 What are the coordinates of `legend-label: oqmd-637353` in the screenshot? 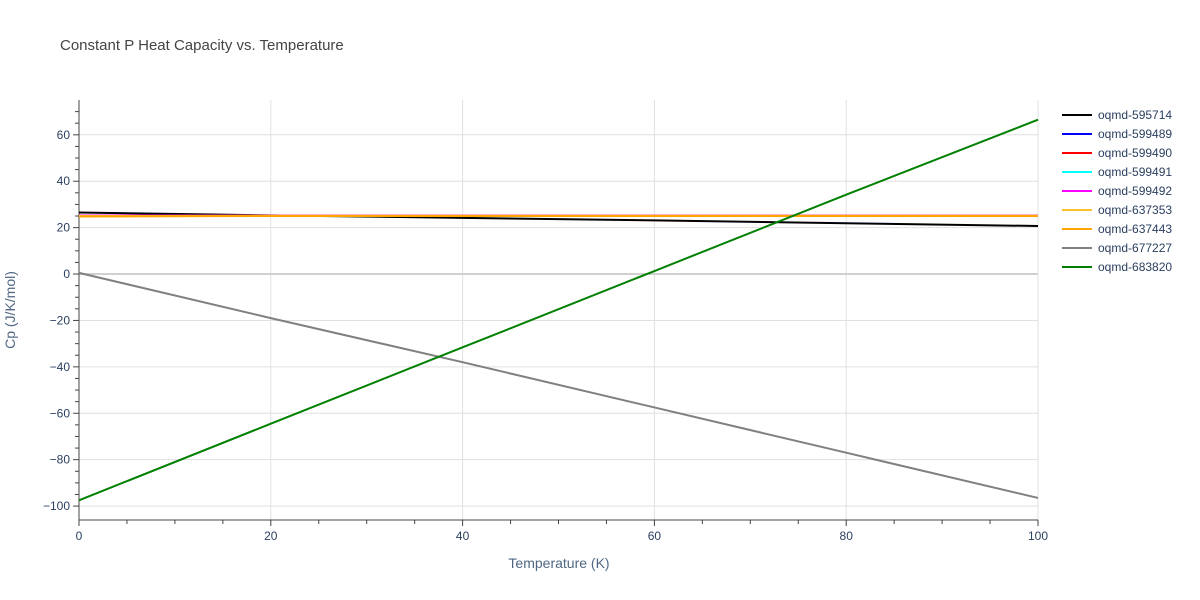 It's located at (1135, 210).